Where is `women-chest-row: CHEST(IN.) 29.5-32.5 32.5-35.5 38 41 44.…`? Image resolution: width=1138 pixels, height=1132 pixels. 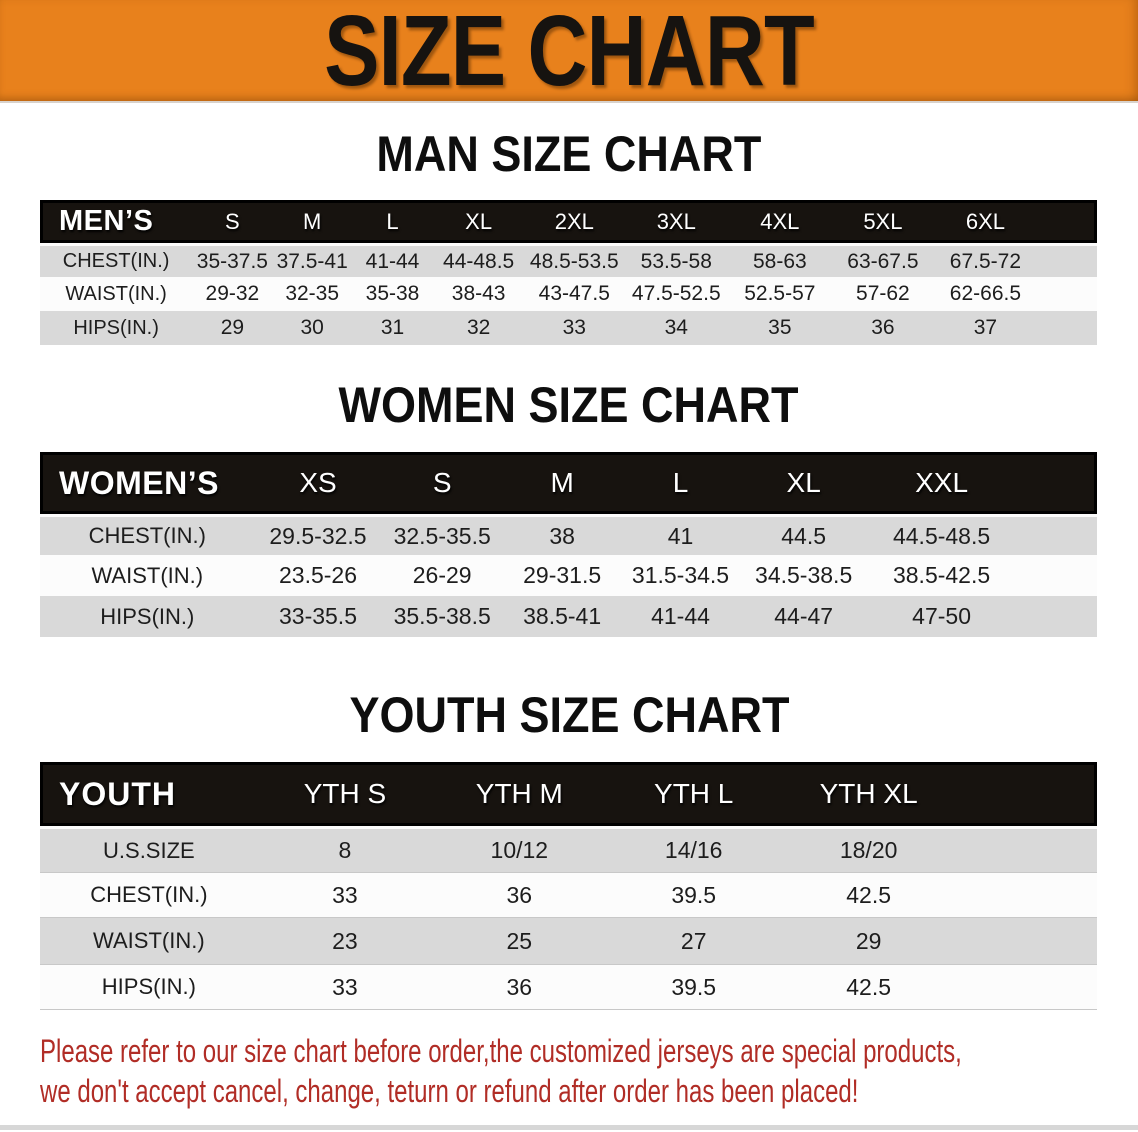 women-chest-row: CHEST(IN.) 29.5-32.5 32.5-35.5 38 41 44.… is located at coordinates (568, 534).